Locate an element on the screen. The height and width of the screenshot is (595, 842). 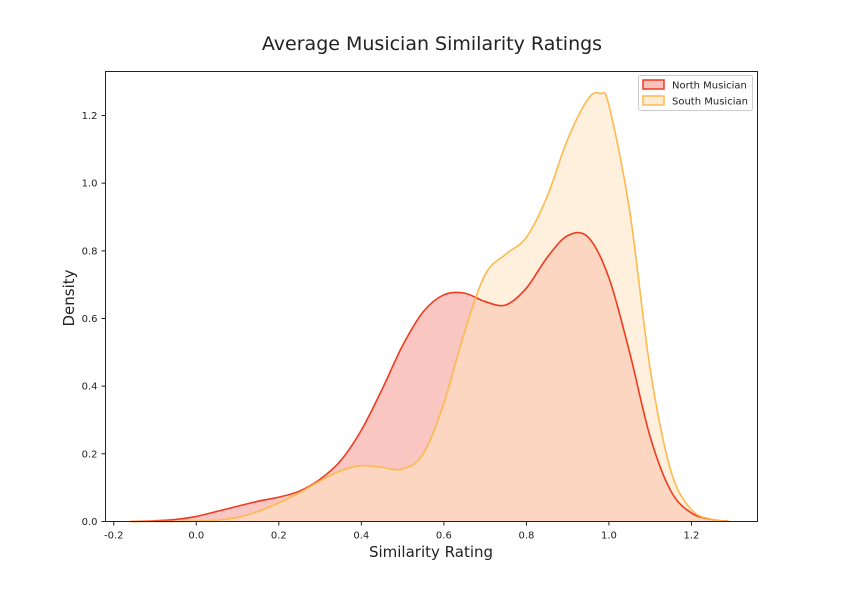
x-axis-label: Similarity Rating is located at coordinates (431, 552).